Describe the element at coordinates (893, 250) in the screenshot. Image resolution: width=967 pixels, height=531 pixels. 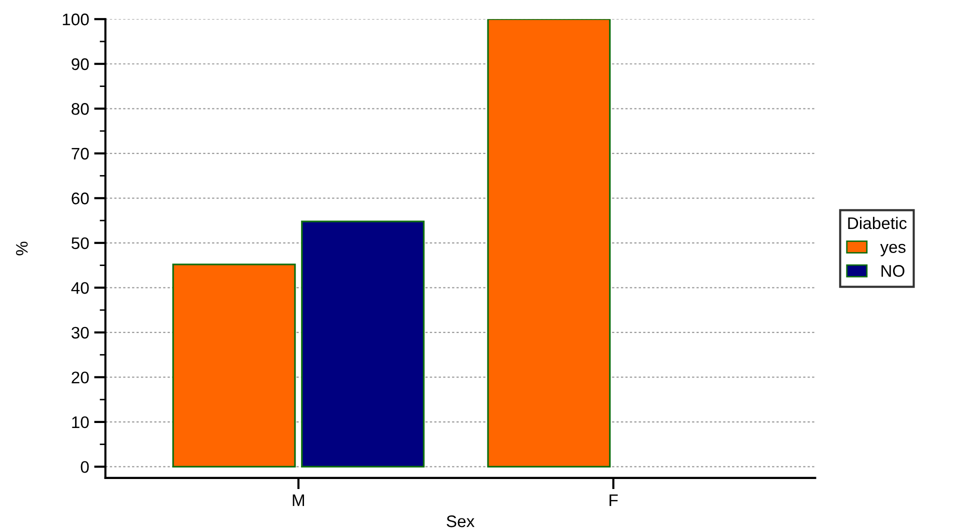
I see `legend-label: yes` at that location.